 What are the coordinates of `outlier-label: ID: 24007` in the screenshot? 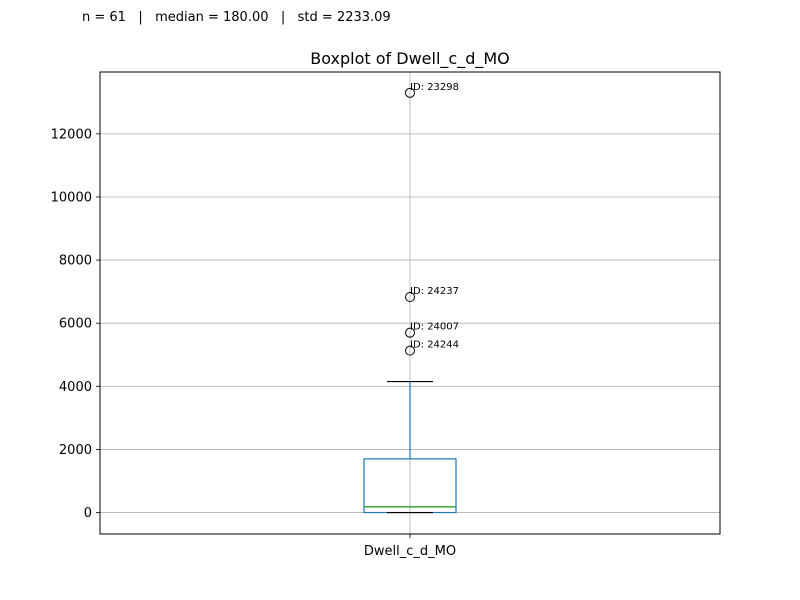 It's located at (434, 327).